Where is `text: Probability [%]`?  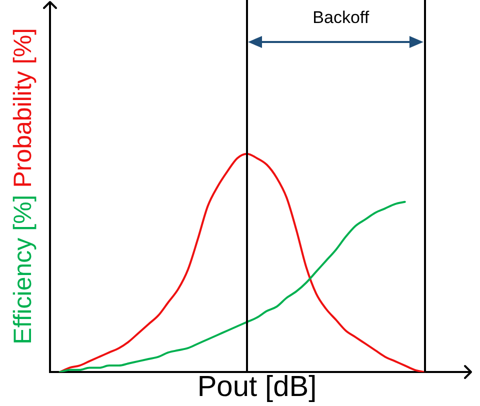
text: Probability [%] is located at coordinates (23, 108).